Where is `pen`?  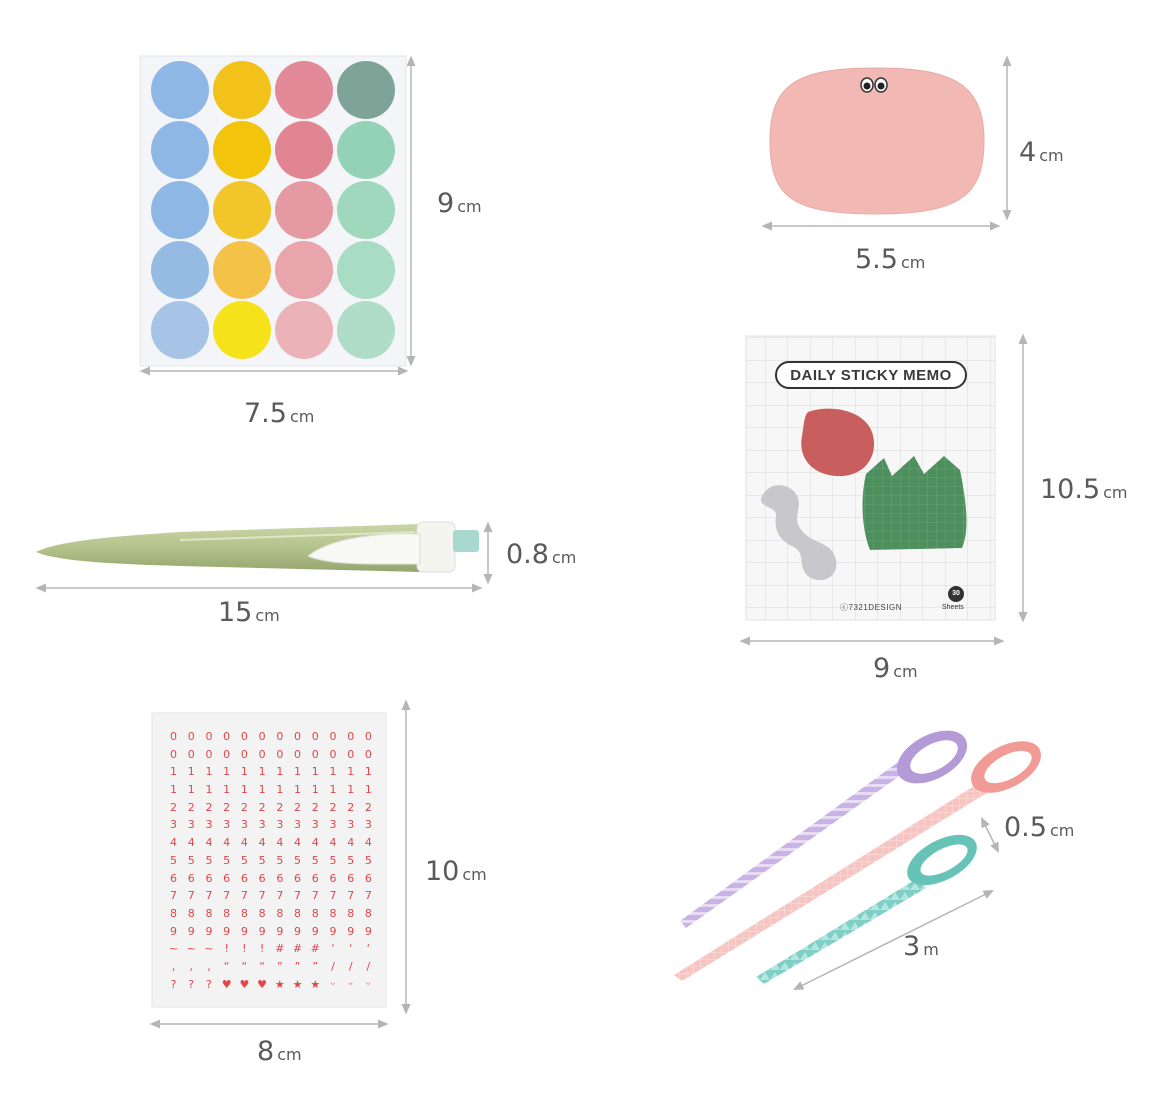 pen is located at coordinates (257, 547).